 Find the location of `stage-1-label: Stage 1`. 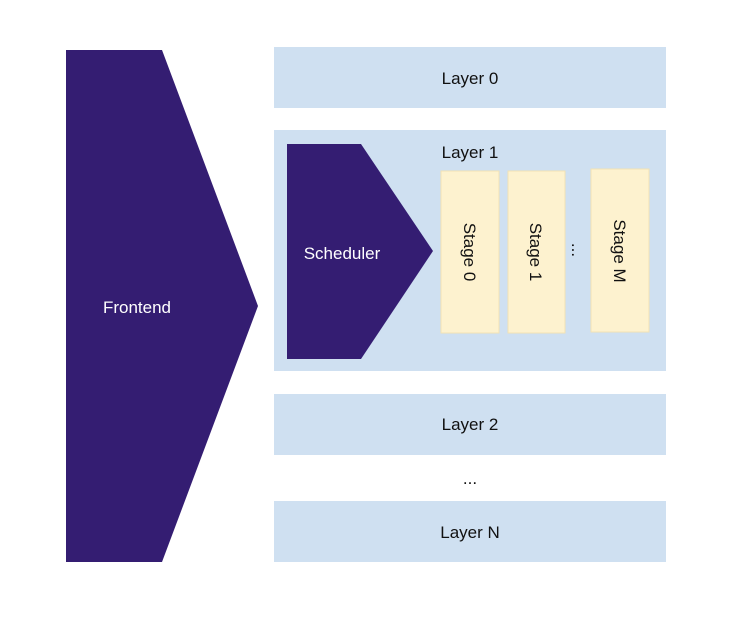

stage-1-label: Stage 1 is located at coordinates (535, 252).